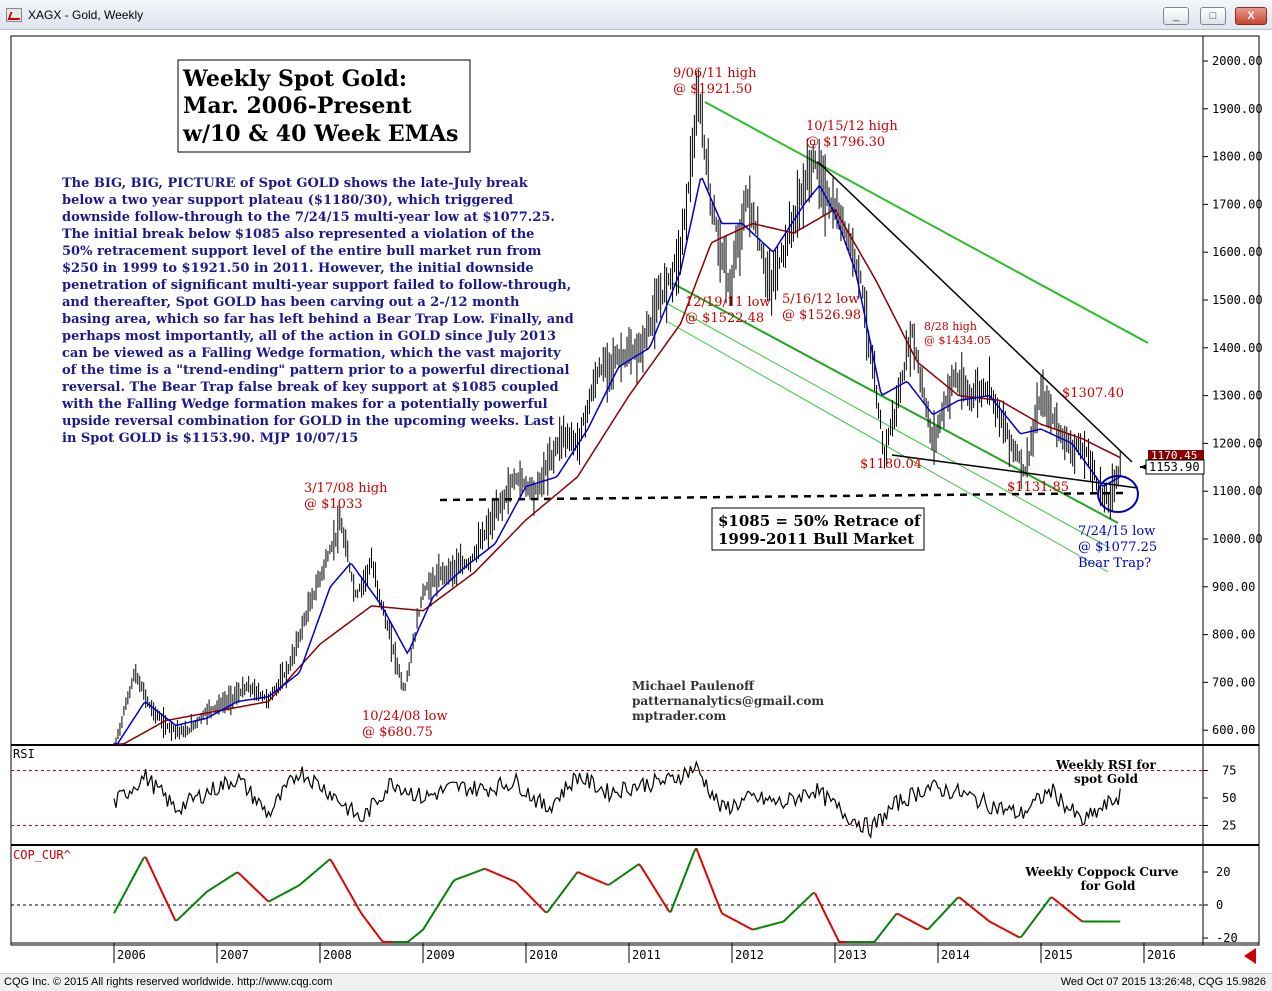  I want to click on annotation-retrace: 1999-2011 Bull Market, so click(816, 539).